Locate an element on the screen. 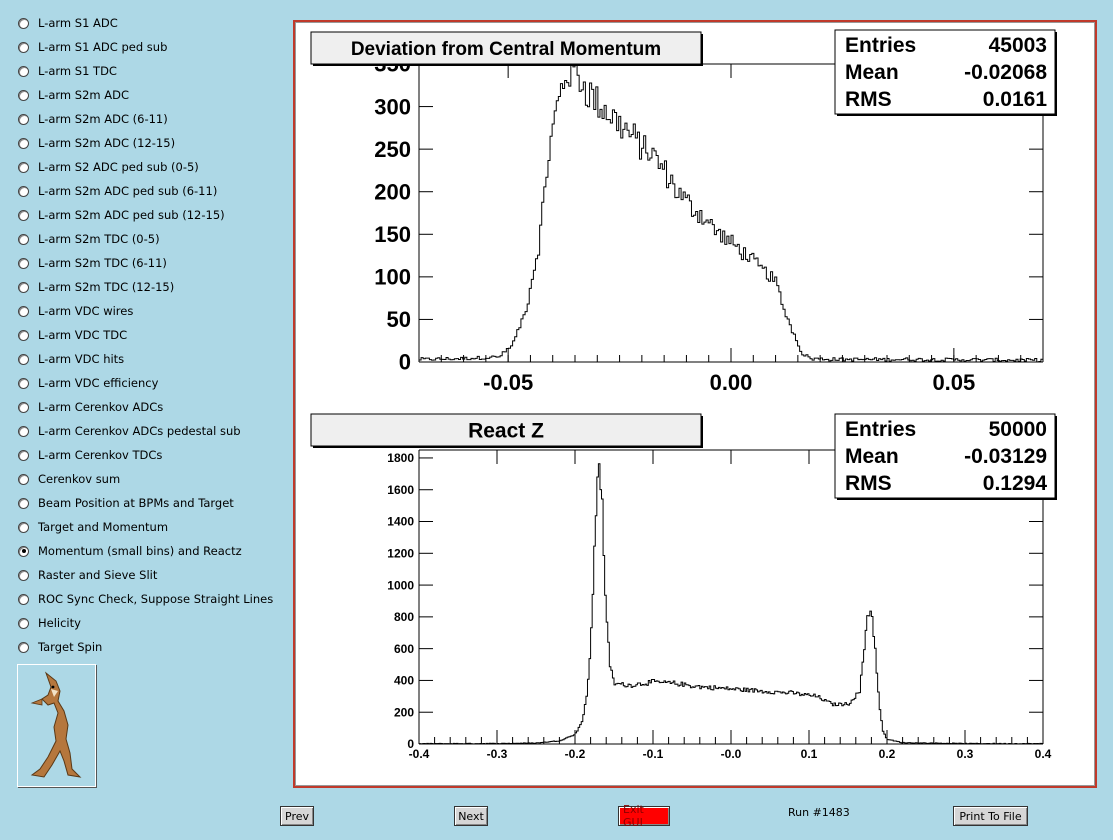  radio-option-label: Target and Momentum is located at coordinates (103, 527).